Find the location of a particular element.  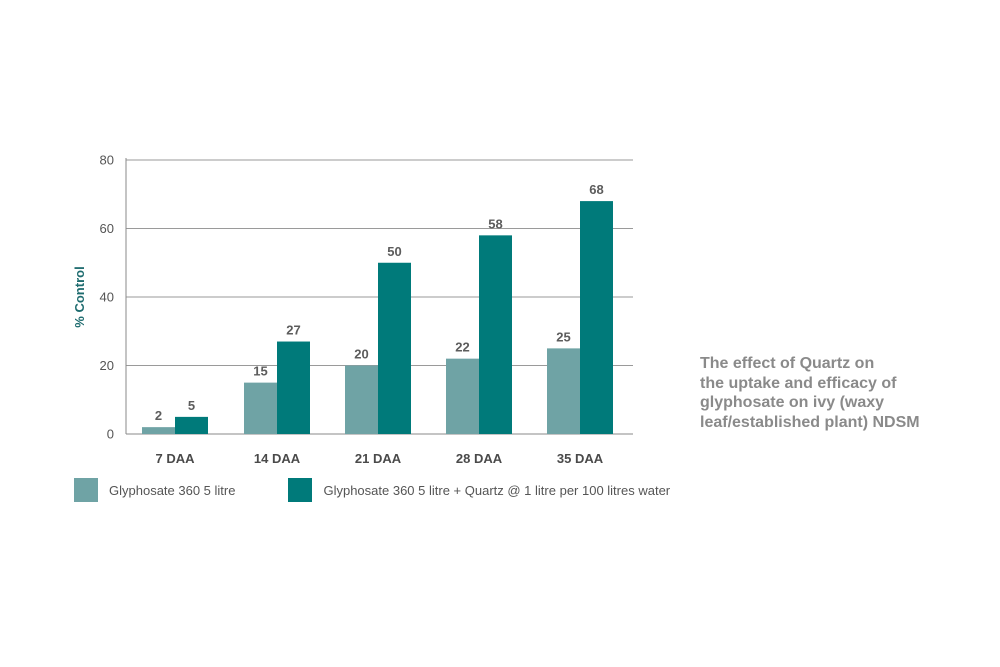

x-tick-label: 35 DAA is located at coordinates (580, 458).